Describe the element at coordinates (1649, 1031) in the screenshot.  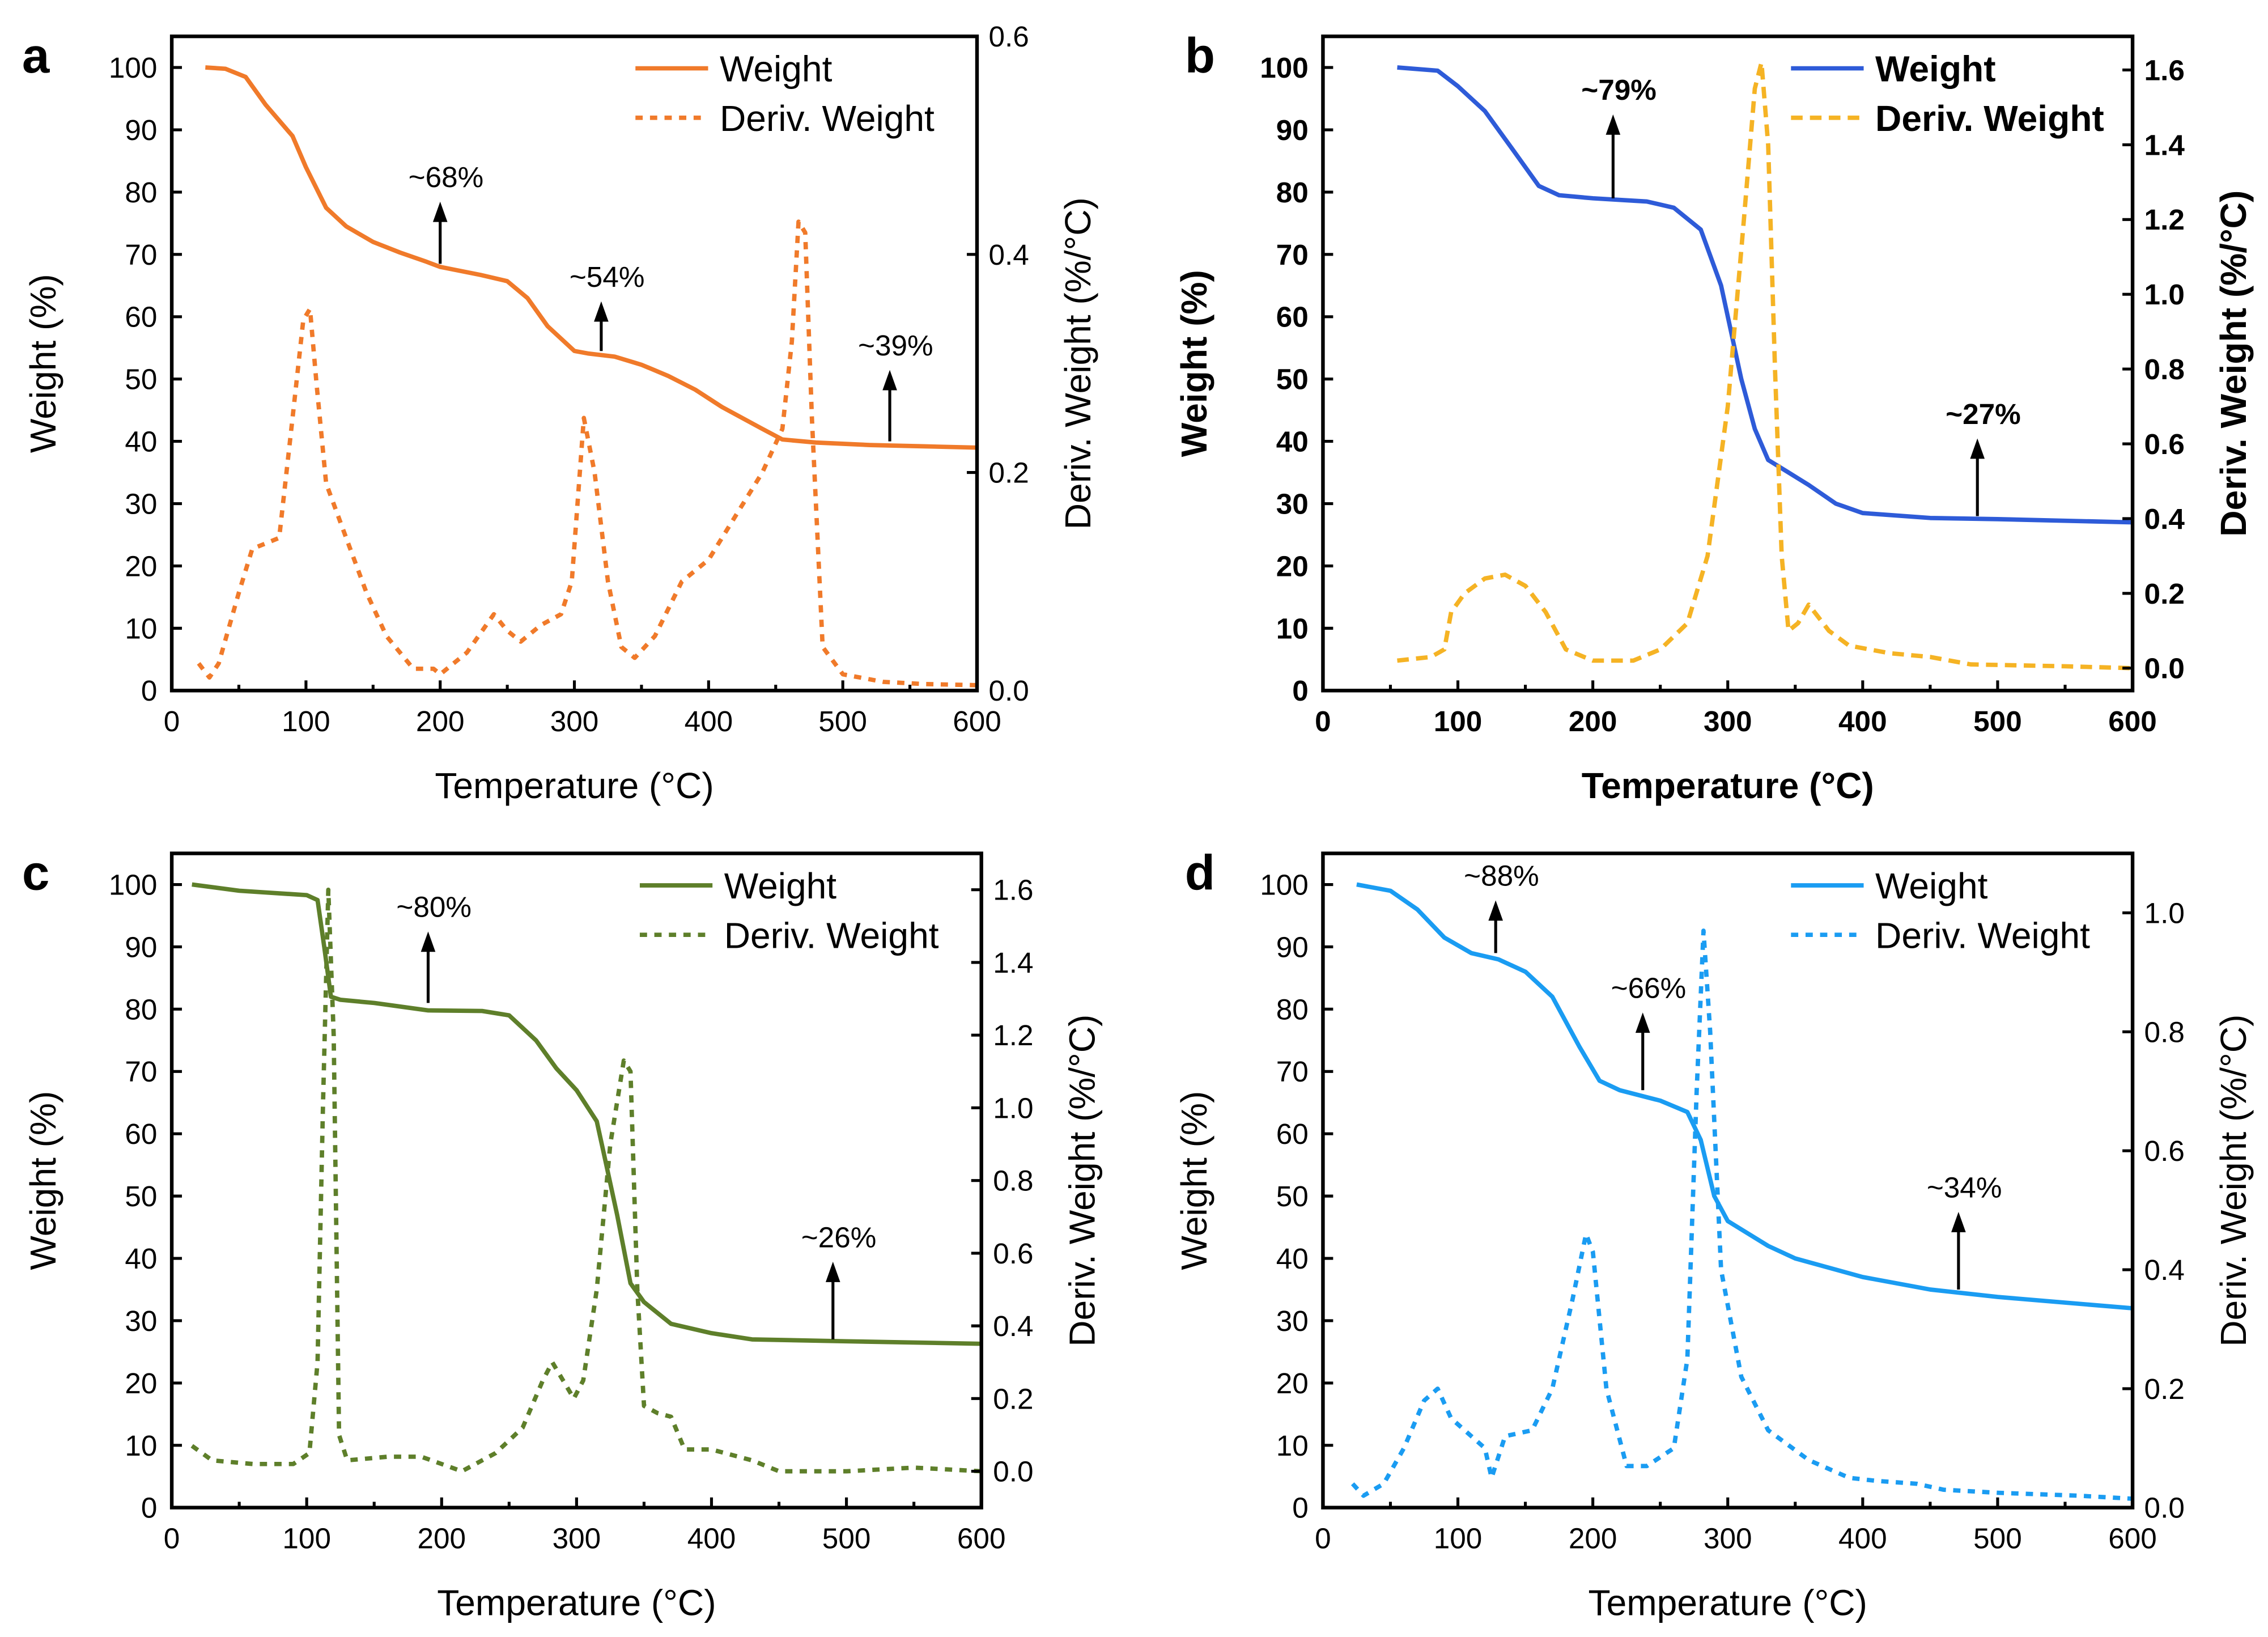
I see `annotation: ~66%` at that location.